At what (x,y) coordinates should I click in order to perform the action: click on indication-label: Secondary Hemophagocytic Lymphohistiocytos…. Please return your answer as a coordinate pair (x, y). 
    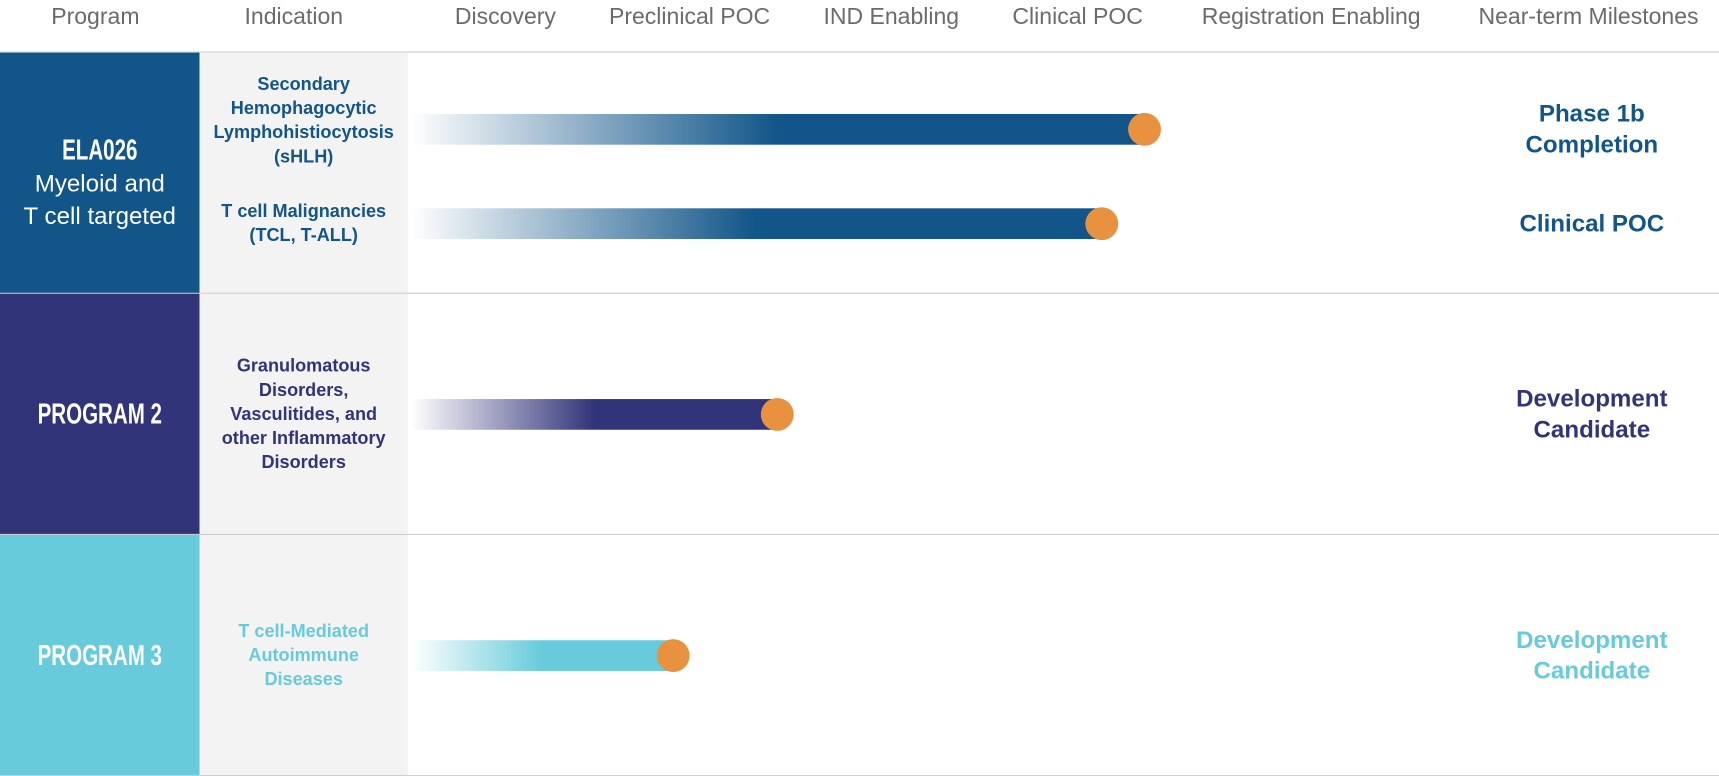
    Looking at the image, I should click on (304, 120).